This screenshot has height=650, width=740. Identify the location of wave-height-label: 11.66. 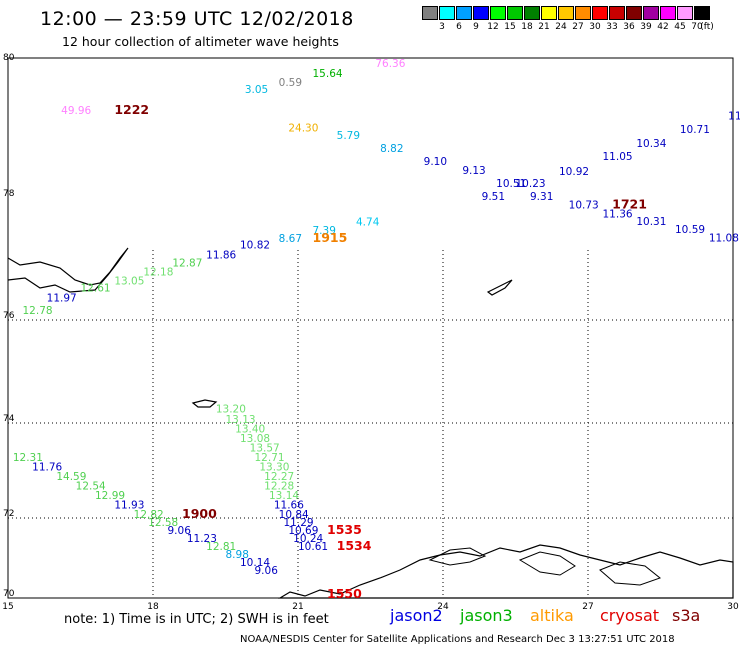
(289, 506).